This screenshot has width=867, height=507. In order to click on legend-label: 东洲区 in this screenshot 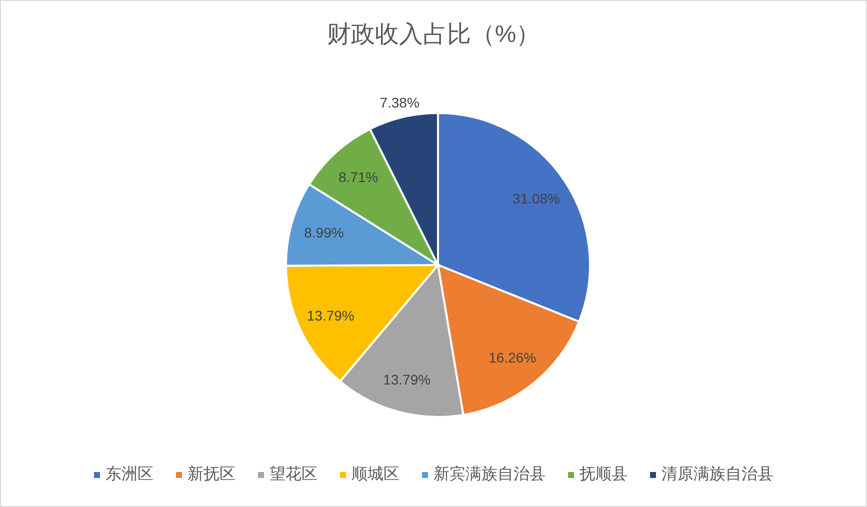, I will do `click(130, 474)`.